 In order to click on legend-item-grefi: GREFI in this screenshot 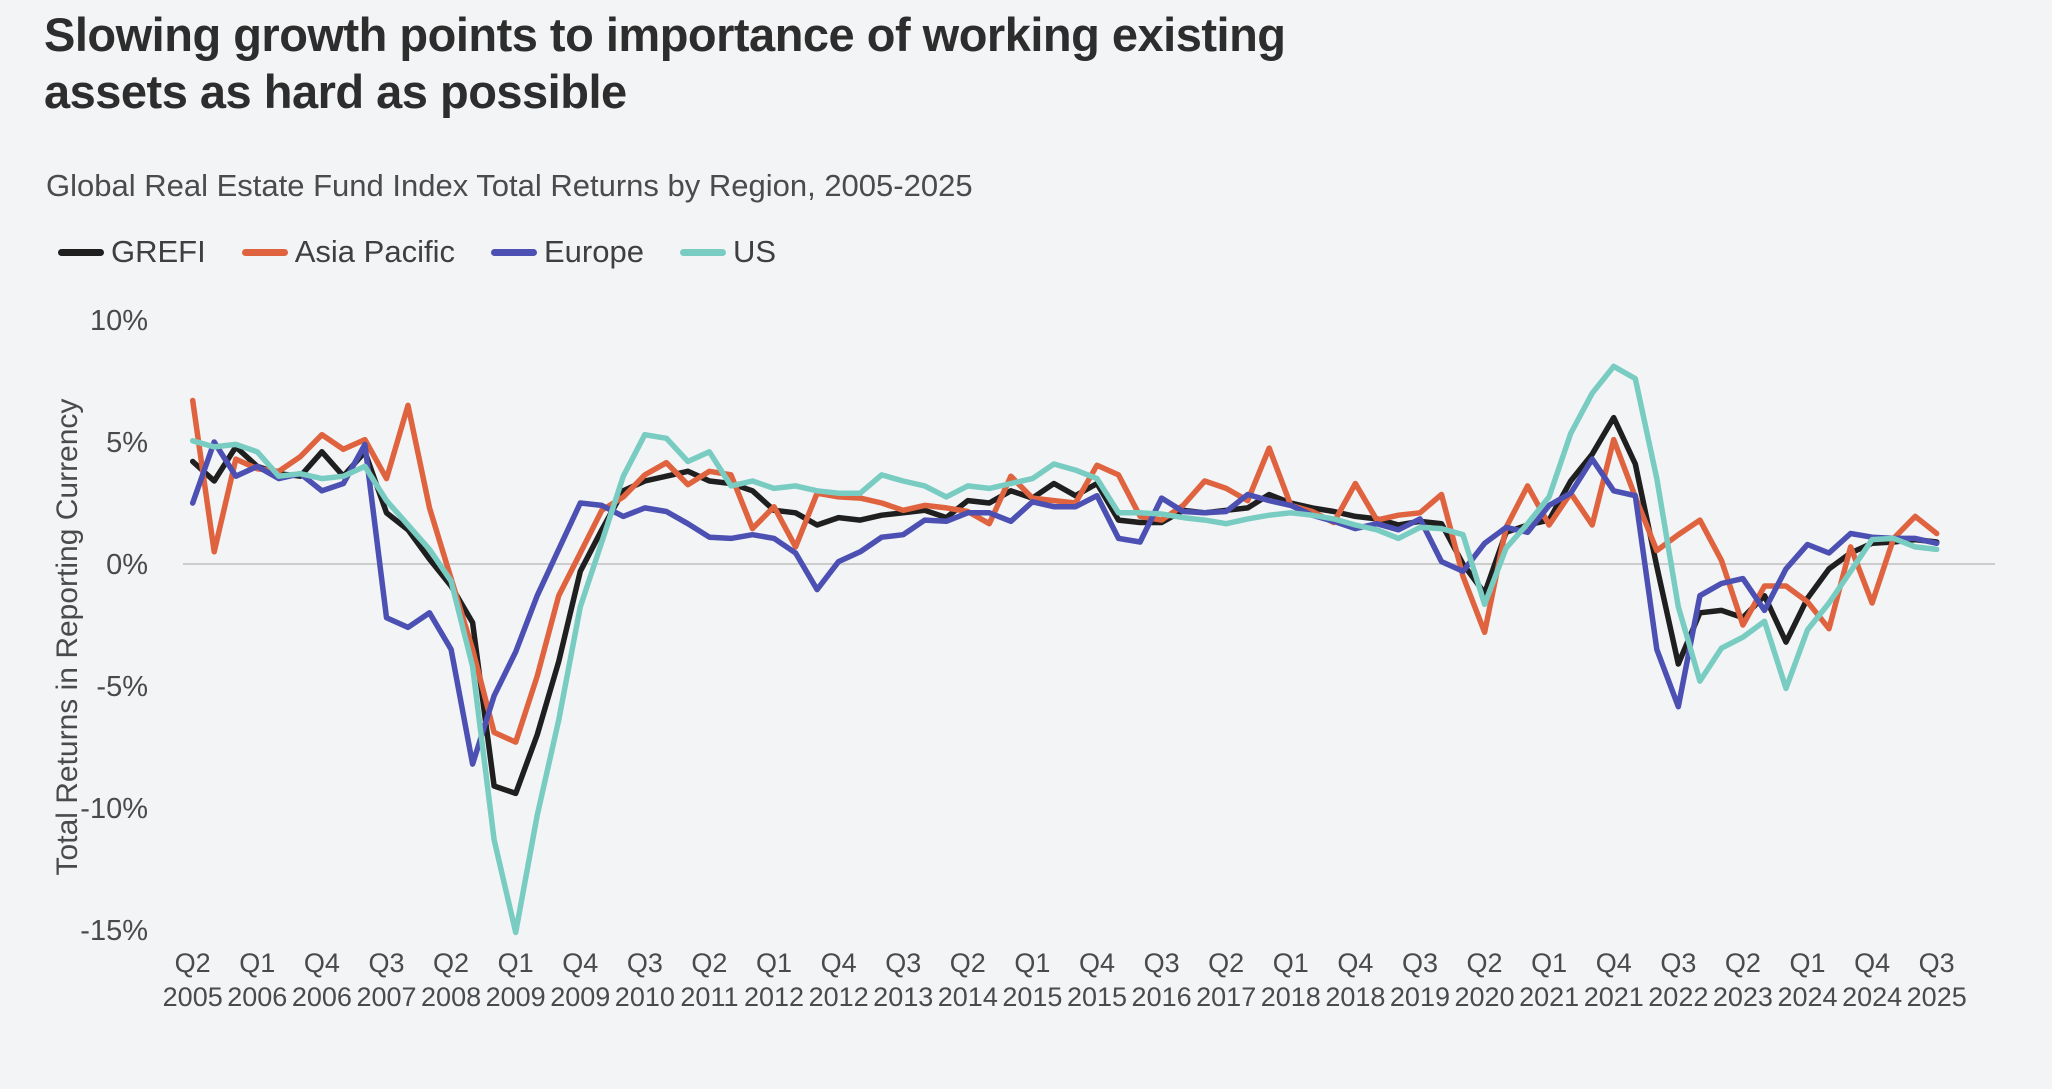, I will do `click(132, 252)`.